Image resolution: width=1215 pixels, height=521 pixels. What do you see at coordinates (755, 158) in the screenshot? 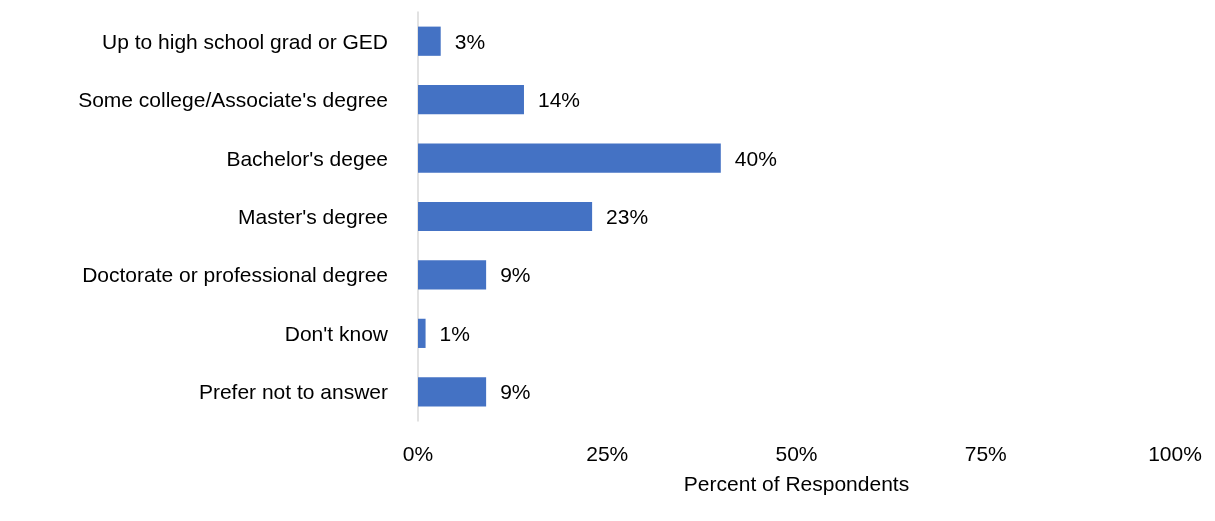
I see `data-label: 40%` at bounding box center [755, 158].